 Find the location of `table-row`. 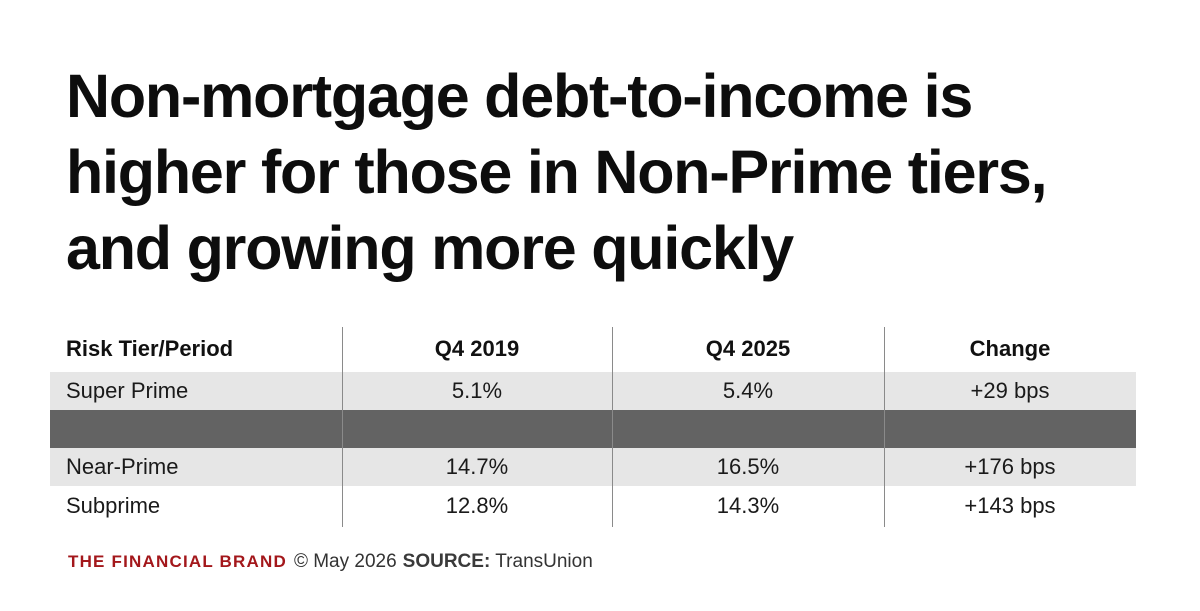

table-row is located at coordinates (593, 429).